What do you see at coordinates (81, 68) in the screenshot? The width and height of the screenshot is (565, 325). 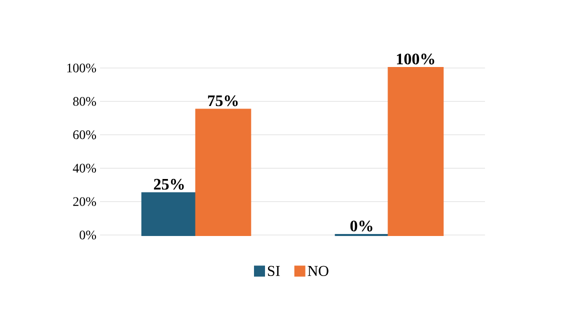 I see `y-tick-label: 100%` at bounding box center [81, 68].